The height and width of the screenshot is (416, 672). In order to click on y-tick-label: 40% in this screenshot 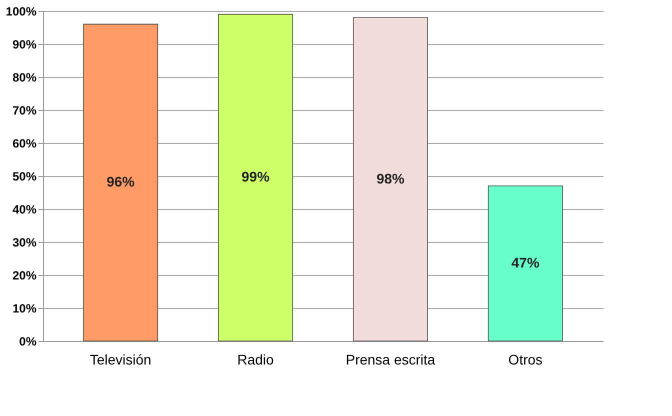, I will do `click(24, 209)`.